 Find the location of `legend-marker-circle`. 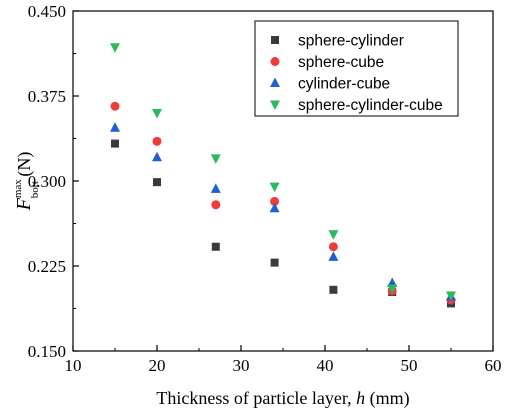

legend-marker-circle is located at coordinates (275, 61).